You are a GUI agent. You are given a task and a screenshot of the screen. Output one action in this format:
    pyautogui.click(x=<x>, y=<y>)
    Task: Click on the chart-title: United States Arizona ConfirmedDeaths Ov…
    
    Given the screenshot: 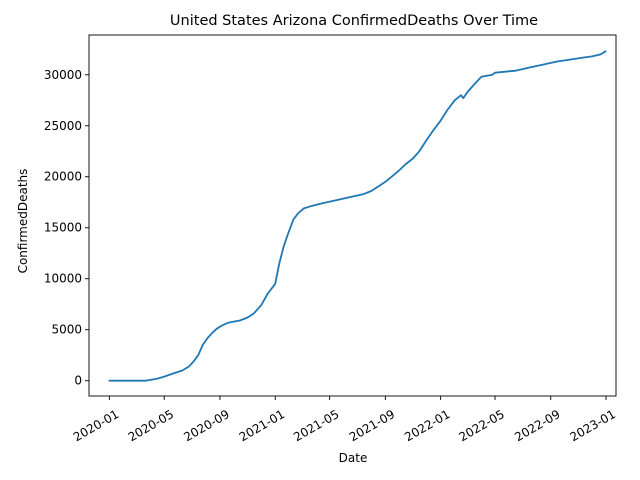 What is the action you would take?
    pyautogui.click(x=354, y=21)
    